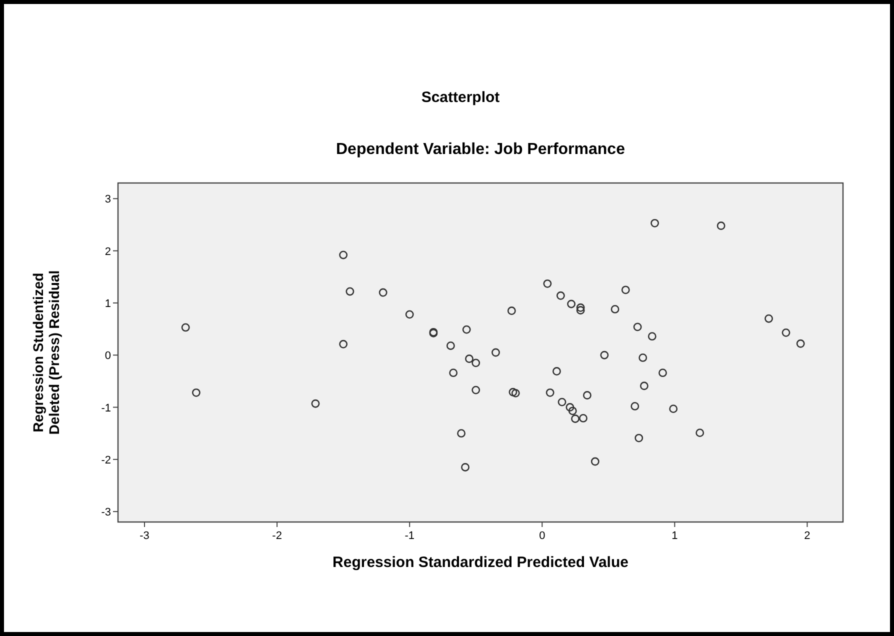 The image size is (894, 636). Describe the element at coordinates (481, 149) in the screenshot. I see `chart-subtitle: Dependent Variable: Job Performance` at that location.